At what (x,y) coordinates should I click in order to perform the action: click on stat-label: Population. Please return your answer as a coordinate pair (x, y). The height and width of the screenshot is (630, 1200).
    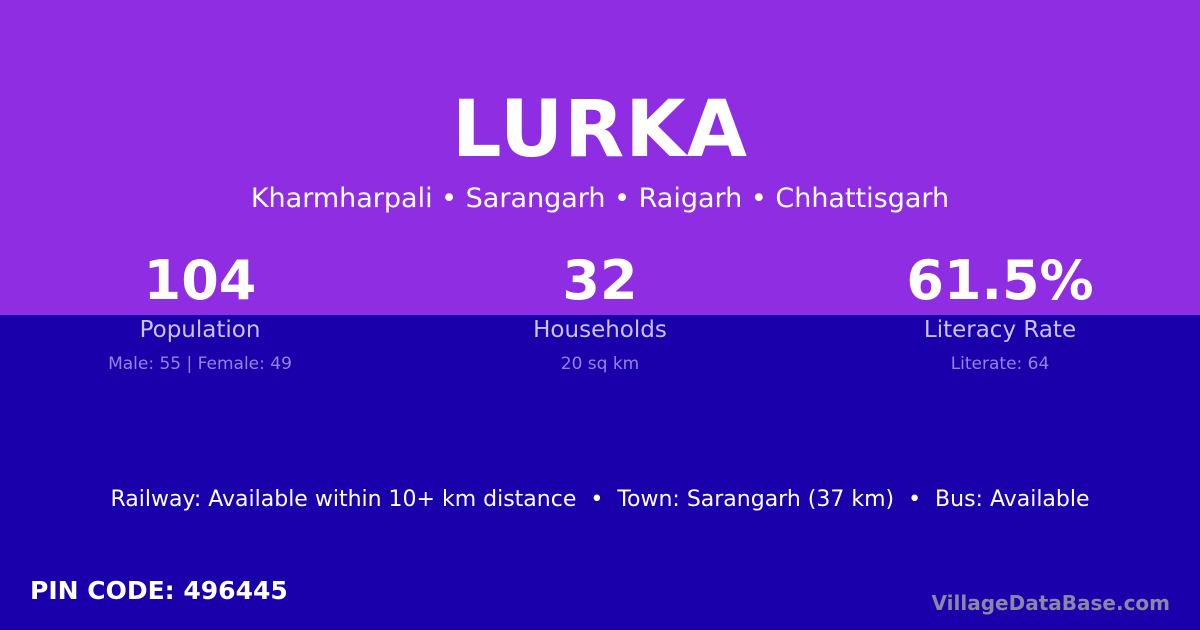
    Looking at the image, I should click on (200, 330).